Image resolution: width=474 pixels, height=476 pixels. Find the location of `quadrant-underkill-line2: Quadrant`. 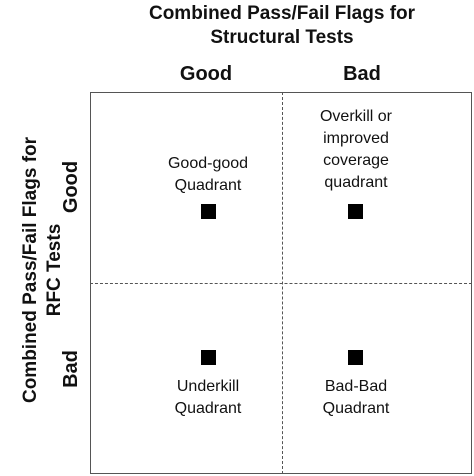

quadrant-underkill-line2: Quadrant is located at coordinates (208, 408).